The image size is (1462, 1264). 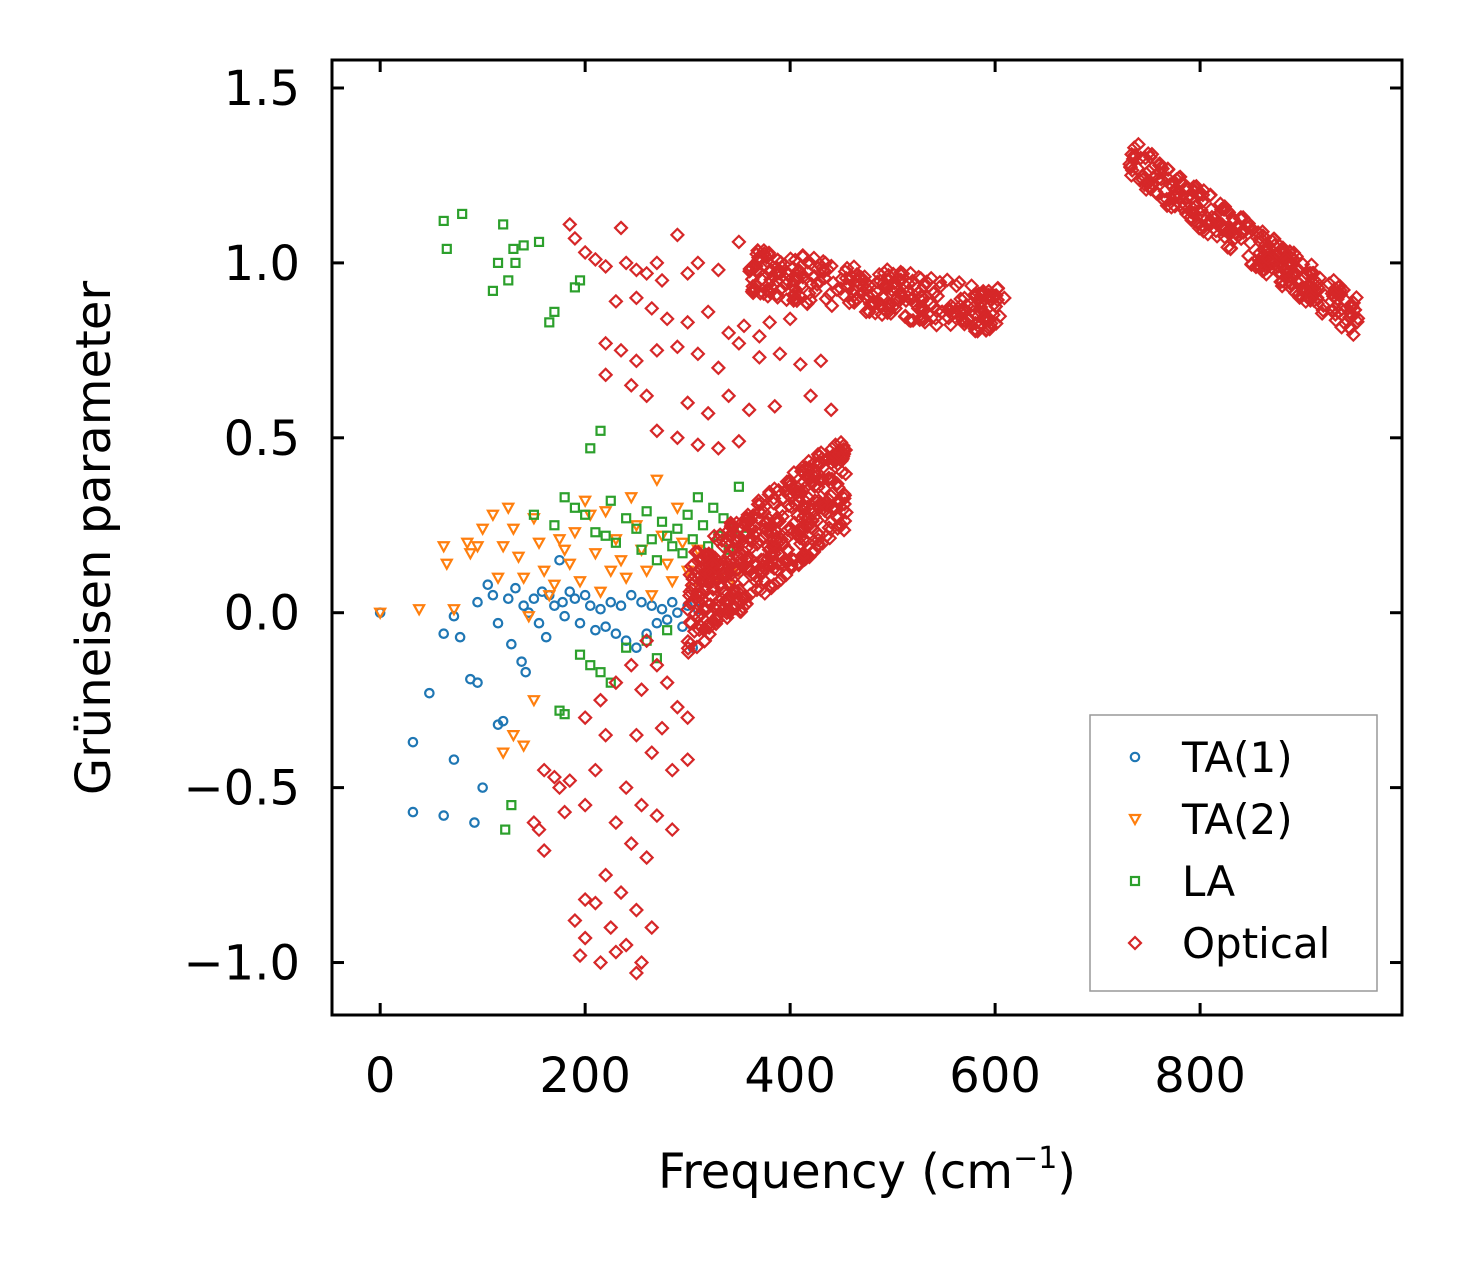 What do you see at coordinates (1237, 819) in the screenshot?
I see `legend-label: TA(2)` at bounding box center [1237, 819].